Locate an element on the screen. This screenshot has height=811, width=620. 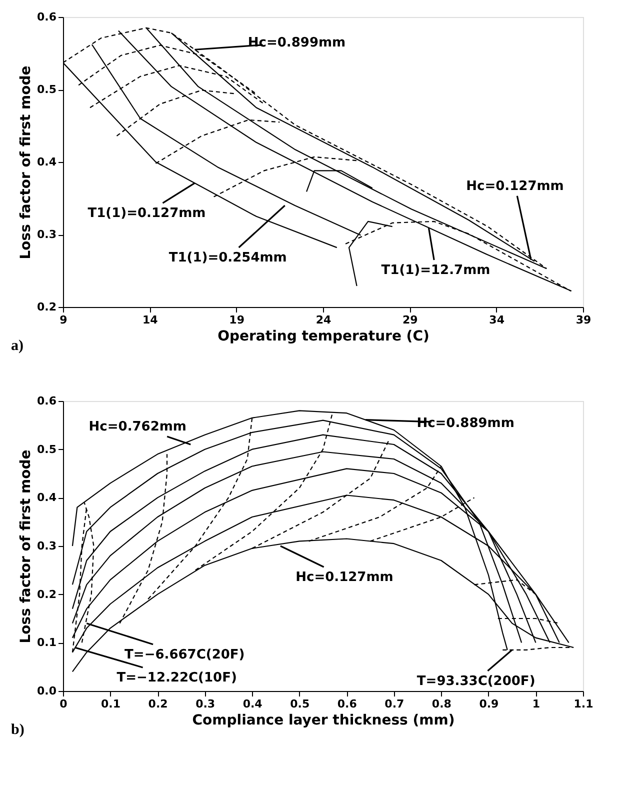
x-tick-label: 0.3 is located at coordinates (206, 704).